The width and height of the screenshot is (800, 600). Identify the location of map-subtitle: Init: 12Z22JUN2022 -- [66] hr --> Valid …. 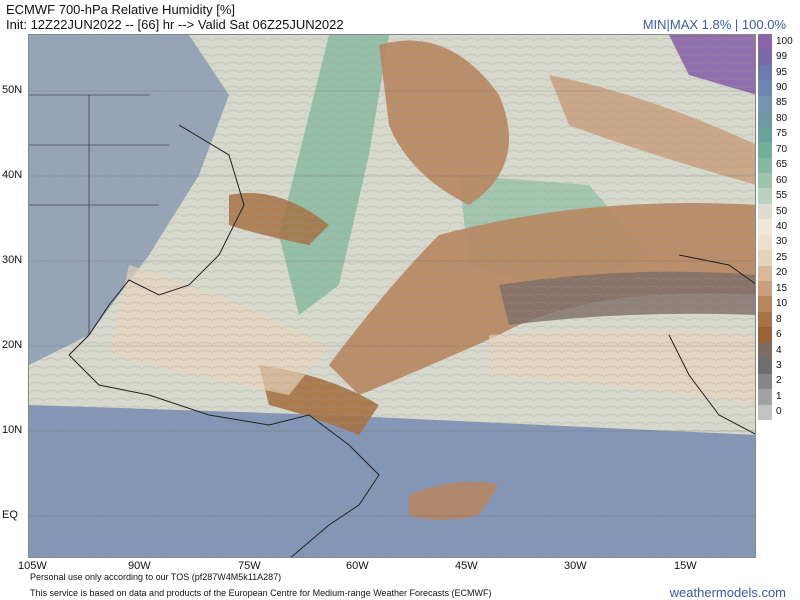
(175, 24).